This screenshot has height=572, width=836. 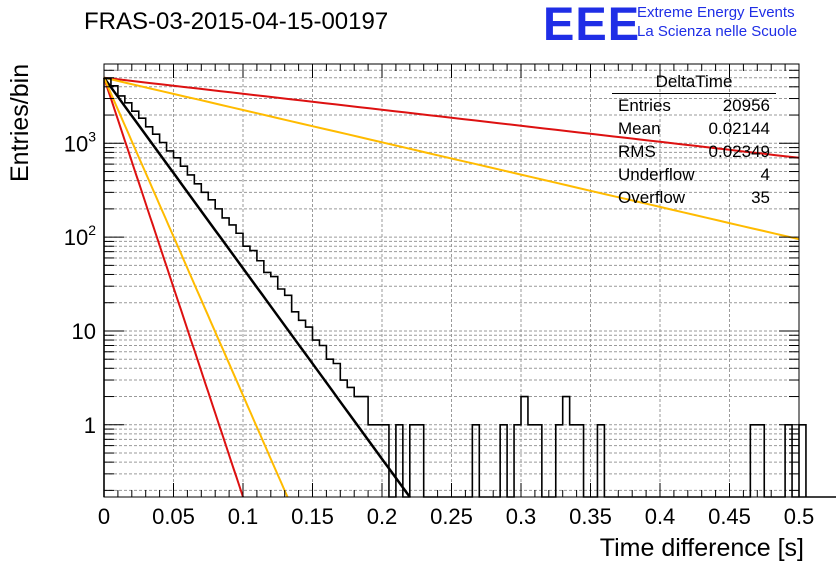 I want to click on stats-row-mean: Mean 0.02144, so click(x=694, y=128).